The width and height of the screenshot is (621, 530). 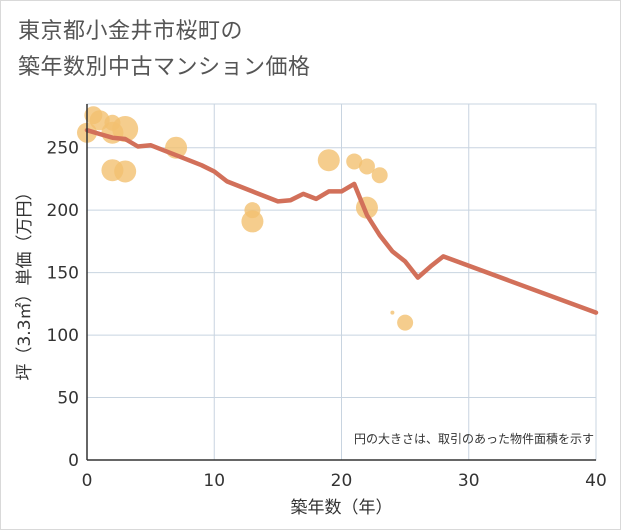 I want to click on x-tick-label: 40, so click(x=596, y=481).